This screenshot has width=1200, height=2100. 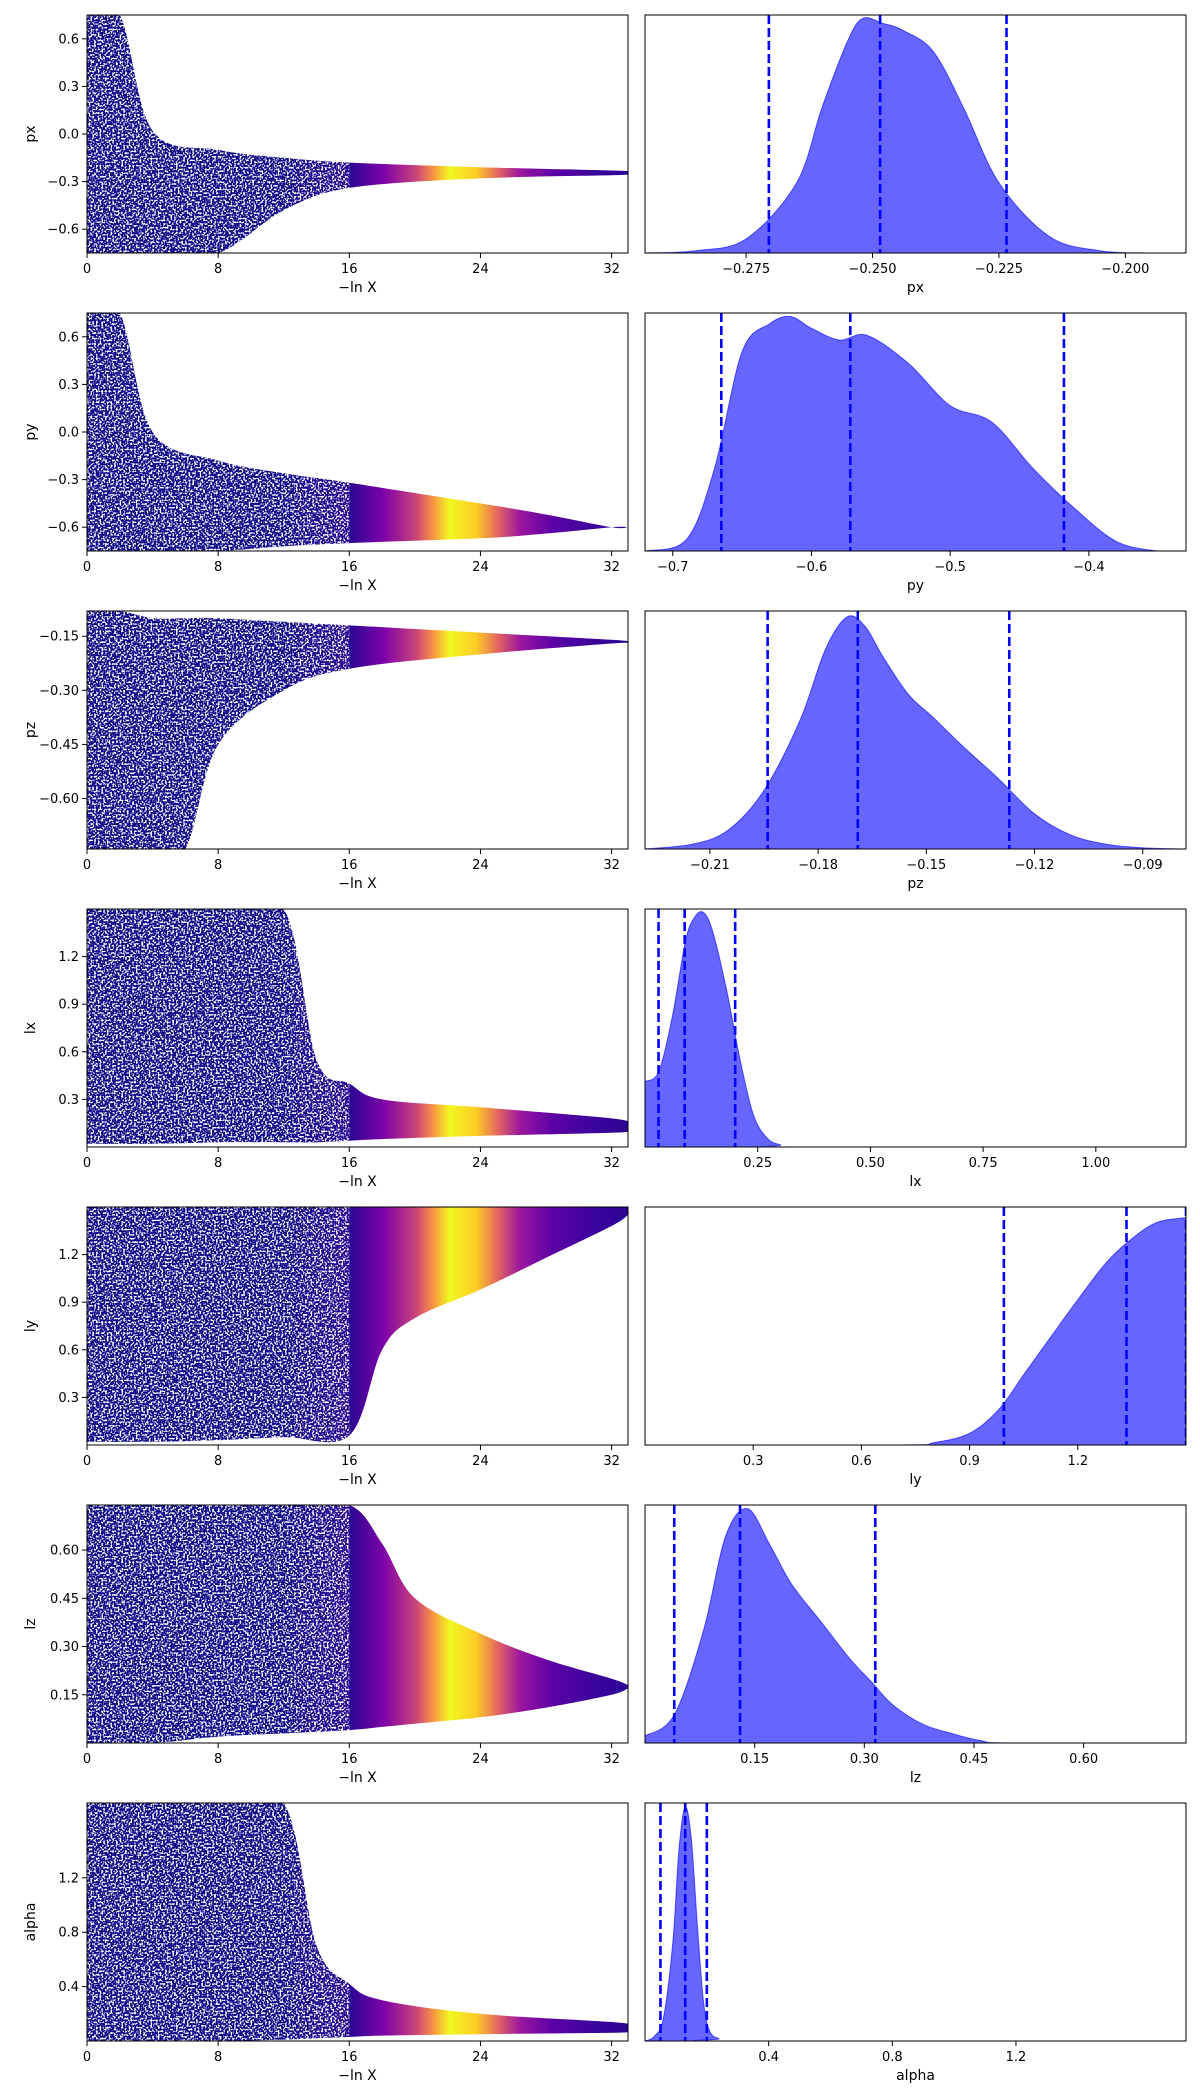 I want to click on y-tick-label: 0.4, so click(x=68, y=1987).